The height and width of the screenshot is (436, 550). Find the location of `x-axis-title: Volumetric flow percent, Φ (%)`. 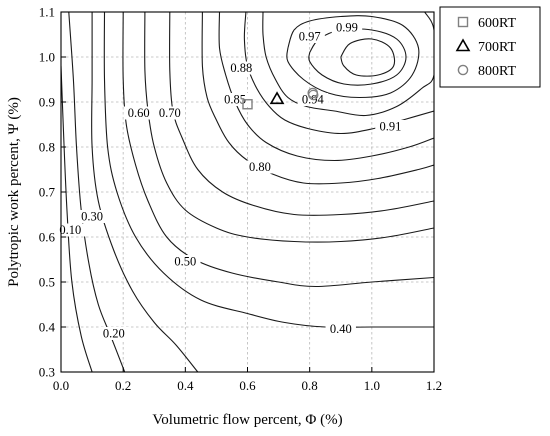

x-axis-title: Volumetric flow percent, Φ (%) is located at coordinates (247, 420).